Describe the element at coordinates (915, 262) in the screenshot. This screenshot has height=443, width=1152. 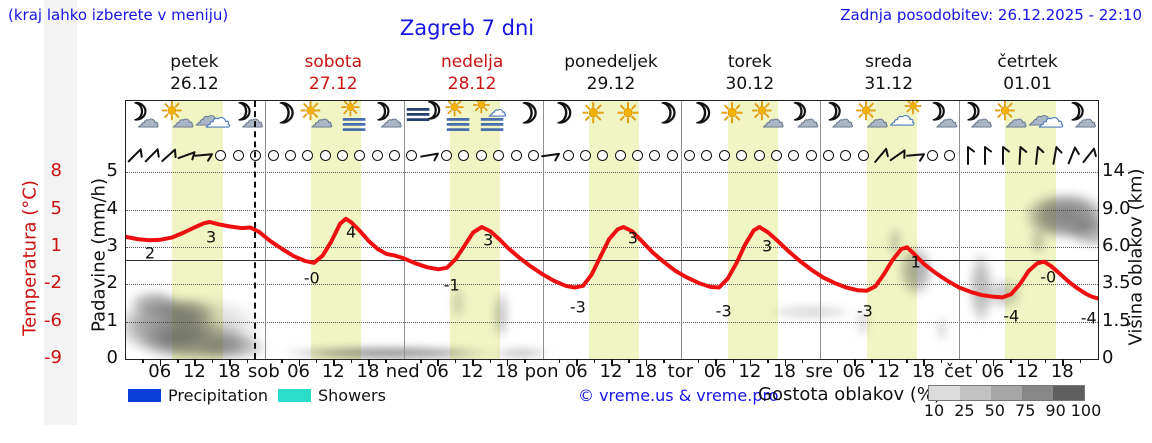
I see `temp-value-label: 1` at that location.